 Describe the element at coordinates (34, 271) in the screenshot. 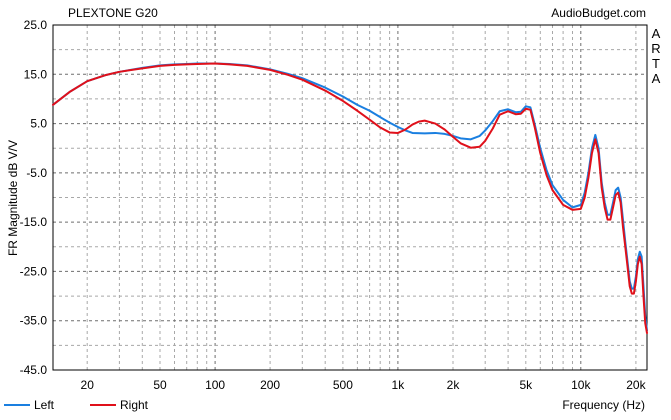

I see `y-tick-label: -25.0` at that location.